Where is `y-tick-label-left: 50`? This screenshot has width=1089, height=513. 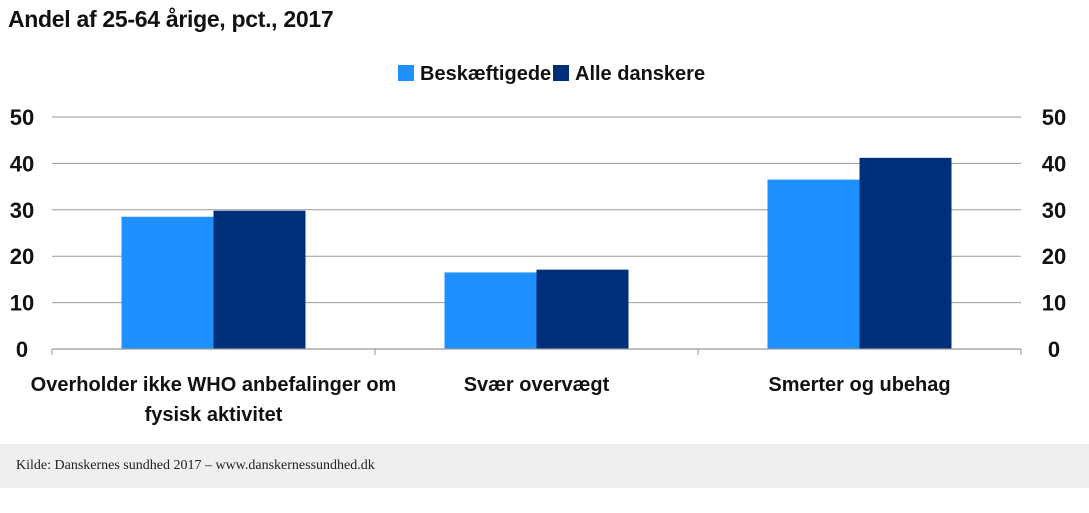 y-tick-label-left: 50 is located at coordinates (22, 117).